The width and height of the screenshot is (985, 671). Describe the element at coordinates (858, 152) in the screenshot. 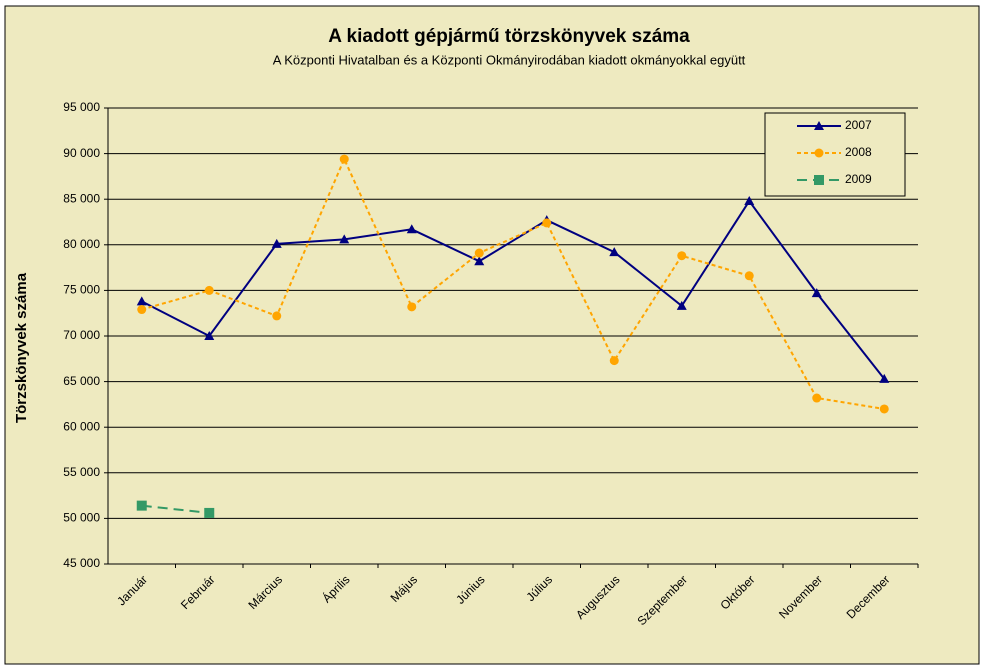

I see `legend-label: 2008` at that location.